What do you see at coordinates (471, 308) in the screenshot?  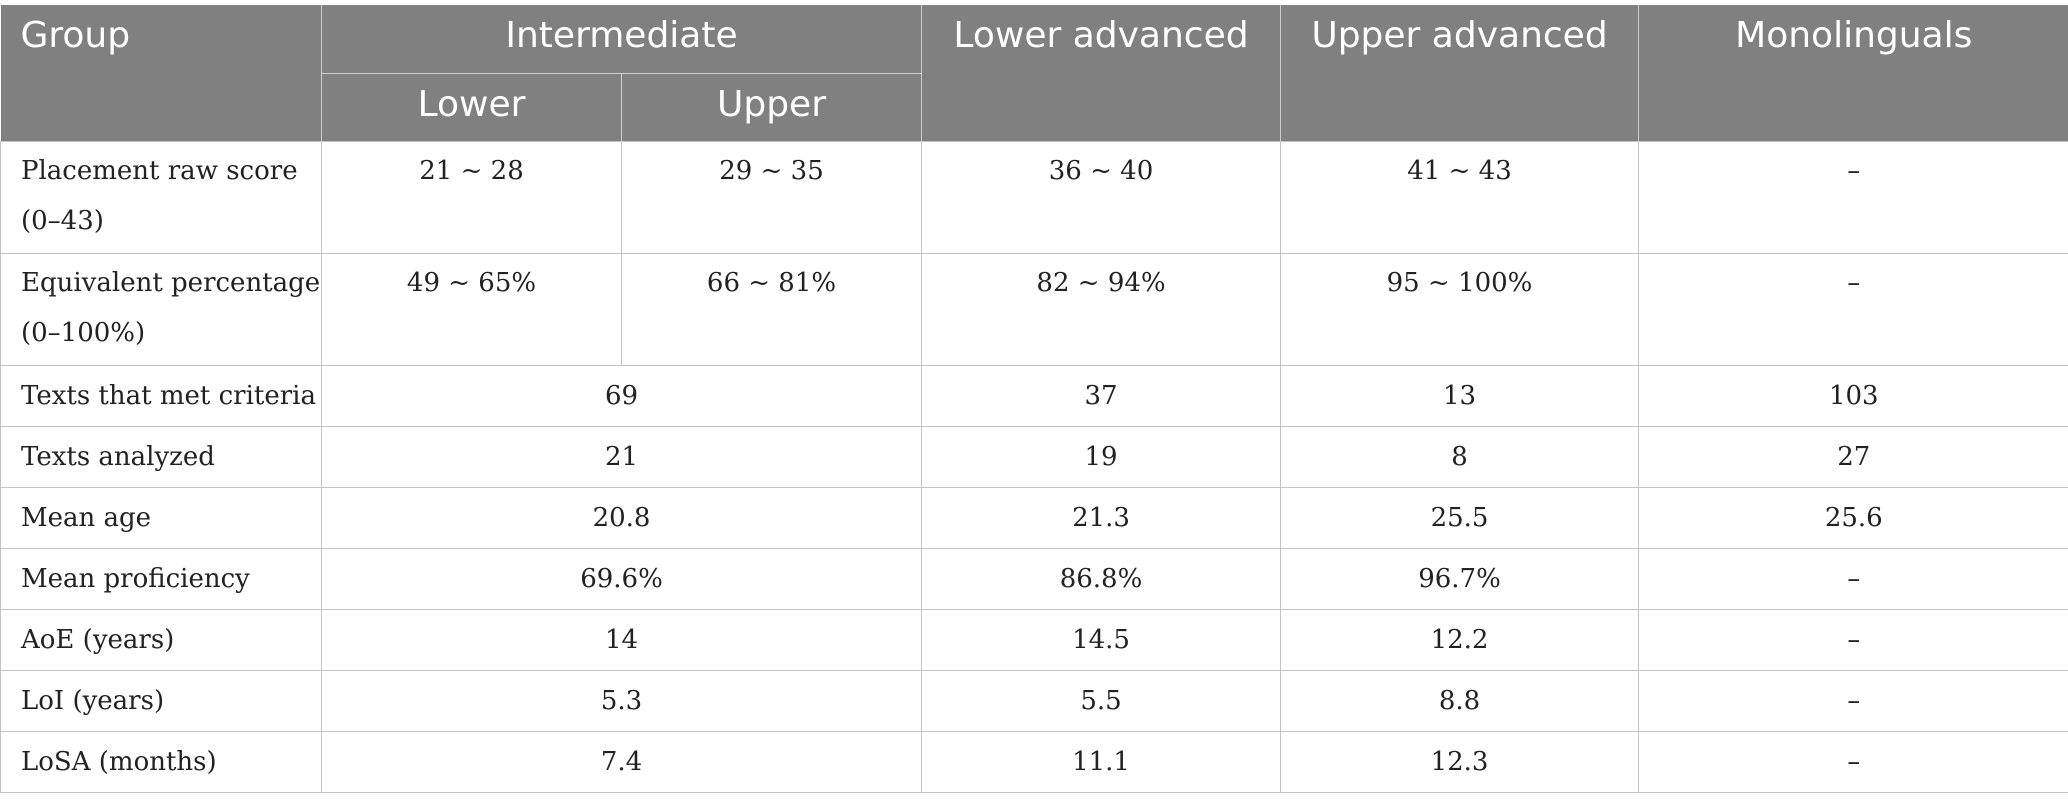 I see `cell-int-lower: 49 ~ 65%` at bounding box center [471, 308].